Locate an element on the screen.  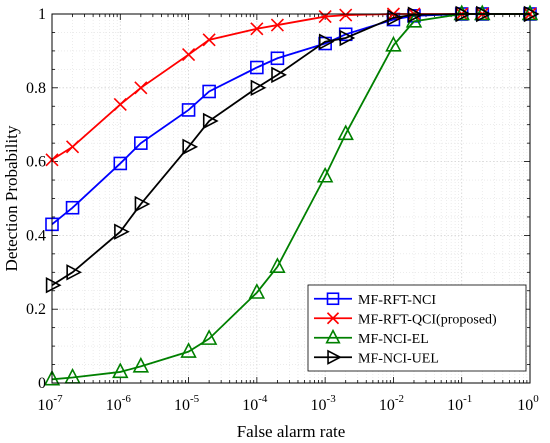
x-tick-label-exponent: -2 is located at coordinates (399, 399).